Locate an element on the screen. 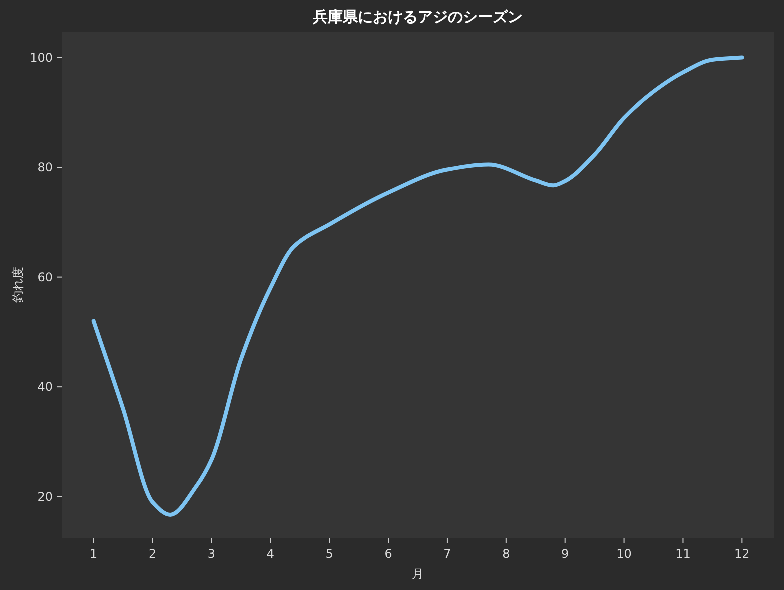 Image resolution: width=784 pixels, height=590 pixels. x-tick-label: 4 is located at coordinates (270, 554).